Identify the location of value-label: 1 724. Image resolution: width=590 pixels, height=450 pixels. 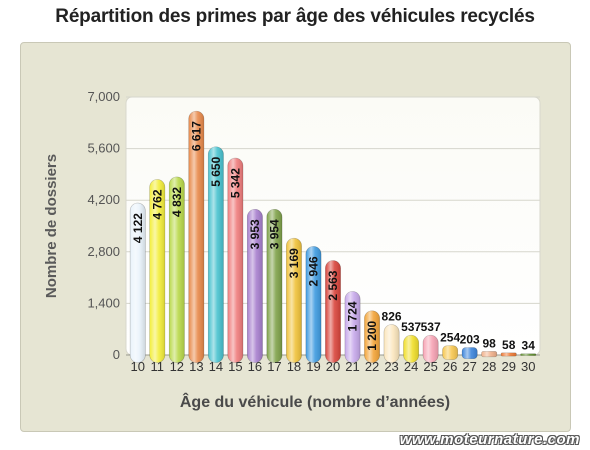
(353, 316).